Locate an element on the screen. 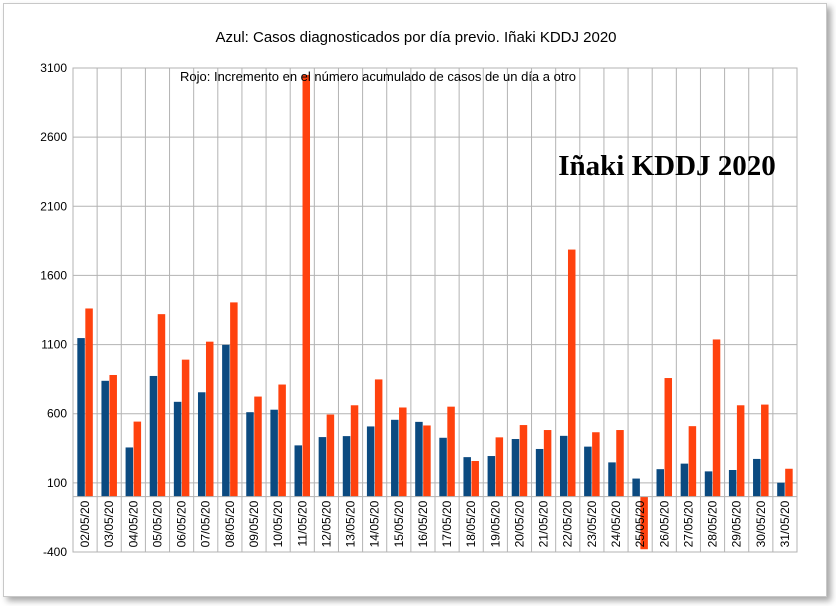  x-tick-label: 13/05/20 is located at coordinates (351, 523).